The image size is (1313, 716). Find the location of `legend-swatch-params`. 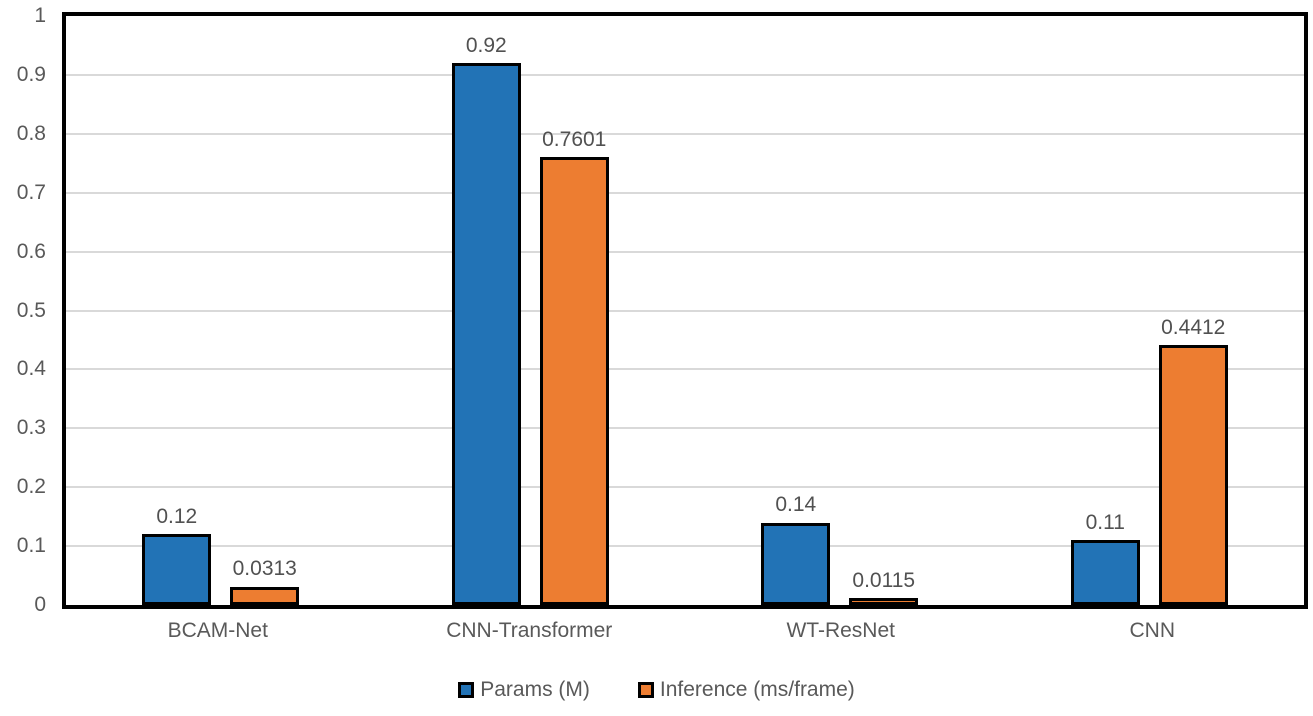

legend-swatch-params is located at coordinates (466, 690).